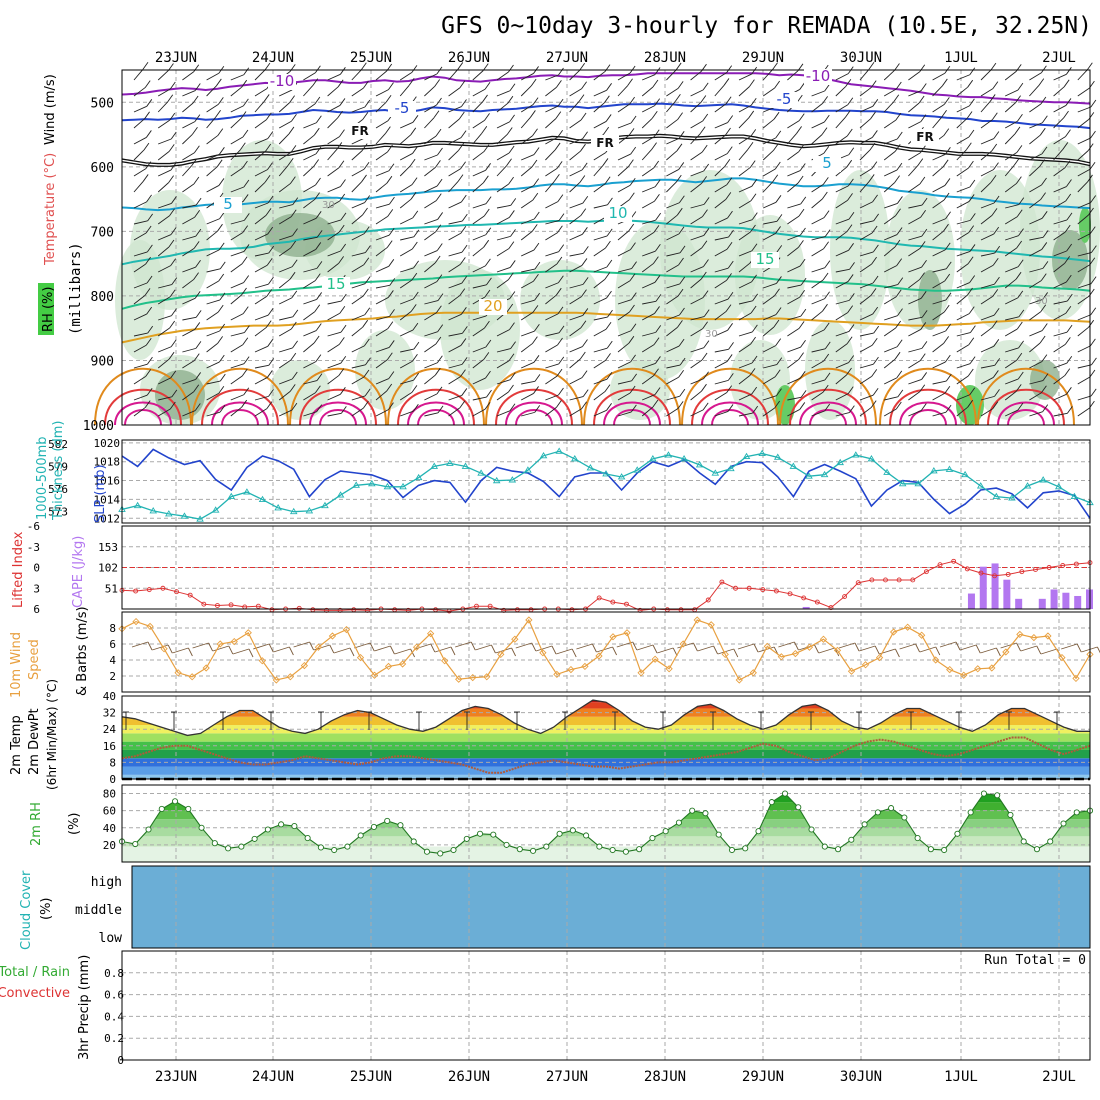 The width and height of the screenshot is (1100, 1100). I want to click on cape-bar, so click(1042, 603).